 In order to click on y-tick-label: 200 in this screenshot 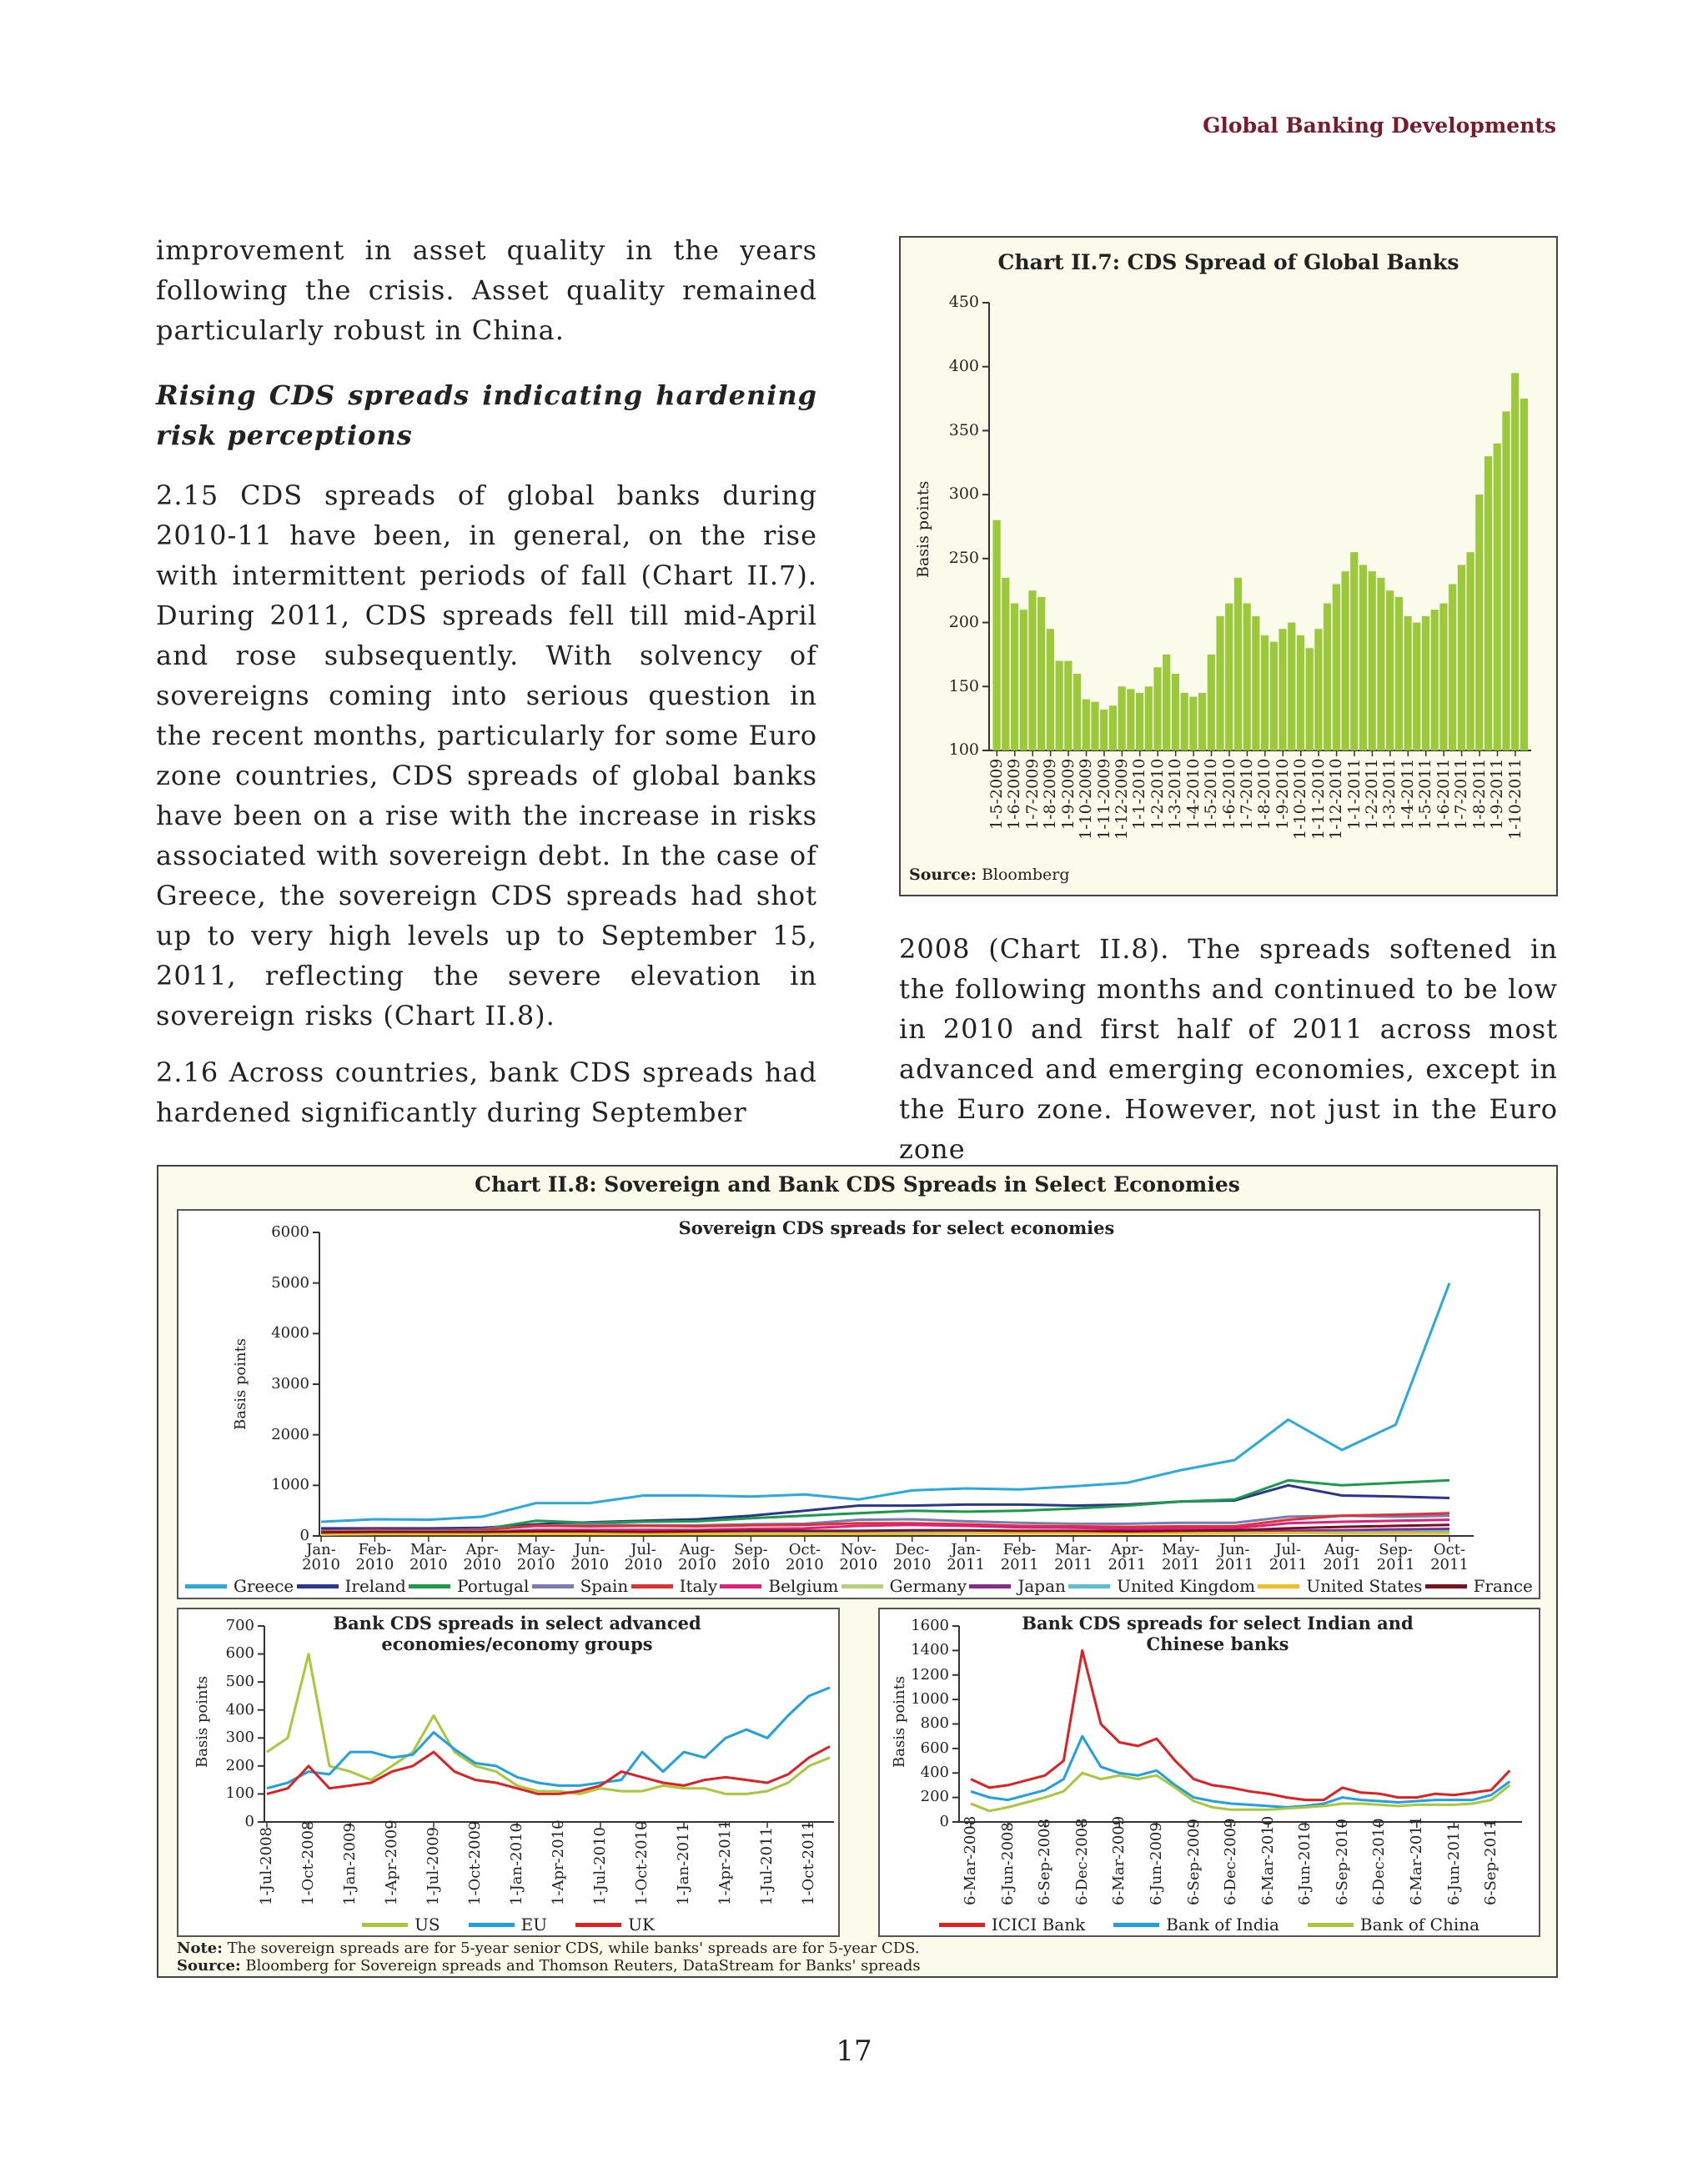, I will do `click(934, 1797)`.